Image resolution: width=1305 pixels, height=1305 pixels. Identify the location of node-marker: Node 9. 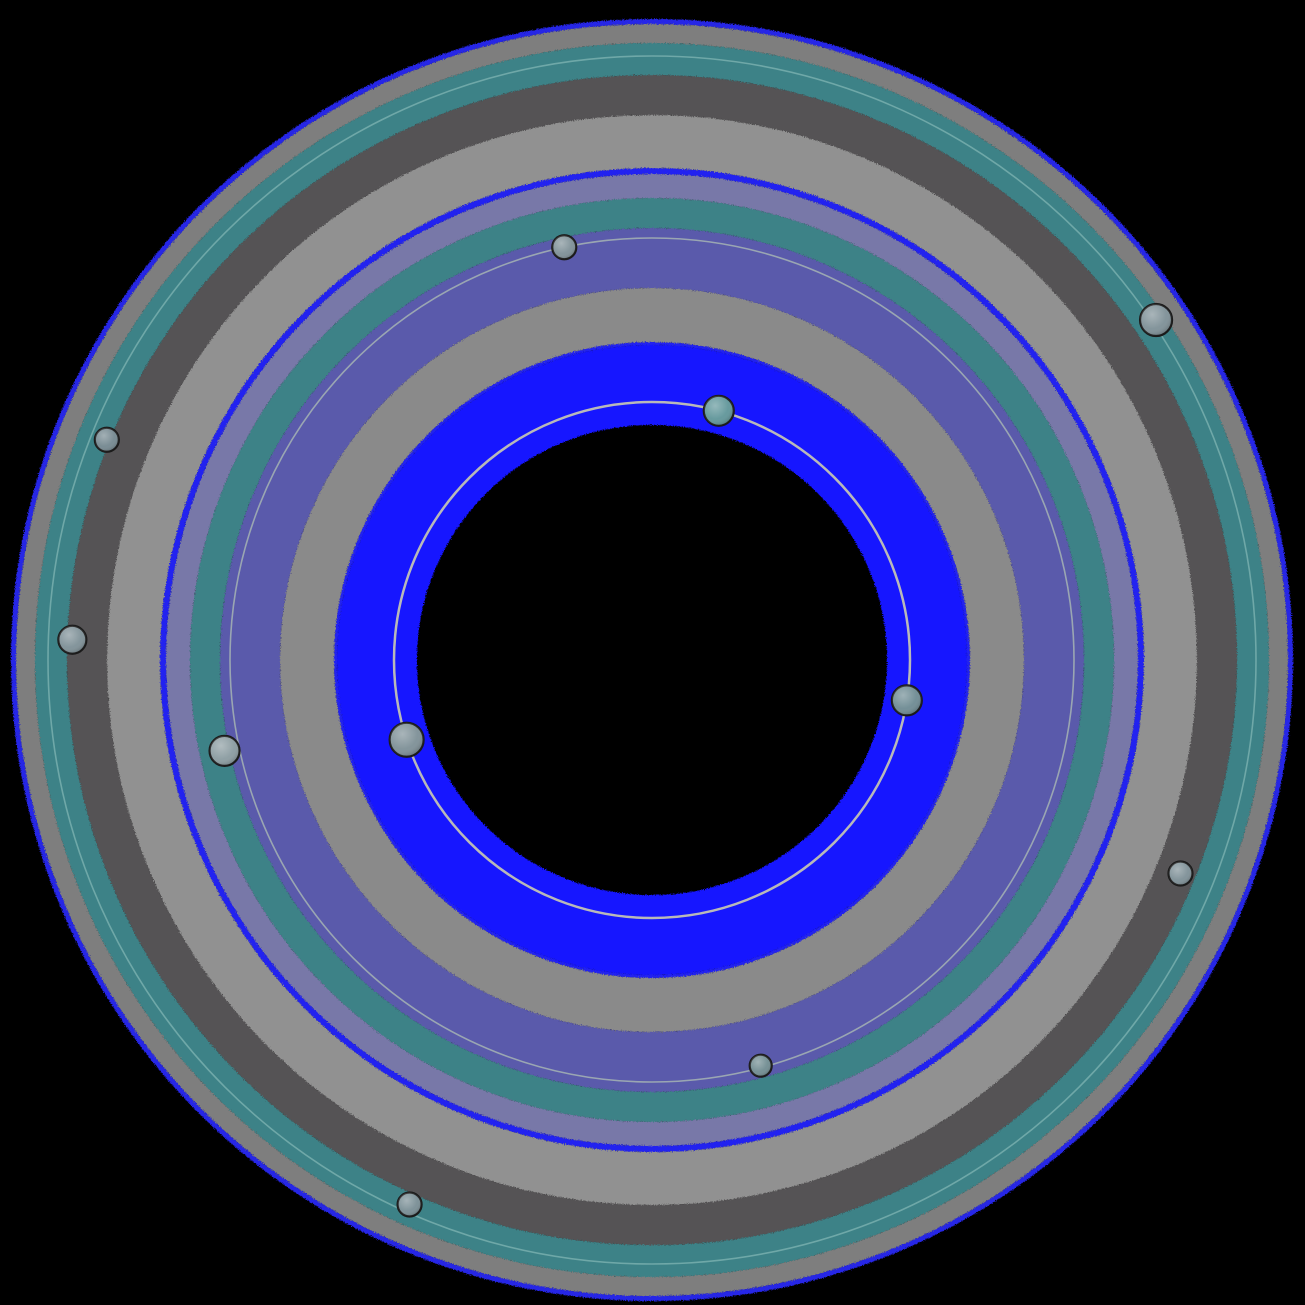
(72, 639).